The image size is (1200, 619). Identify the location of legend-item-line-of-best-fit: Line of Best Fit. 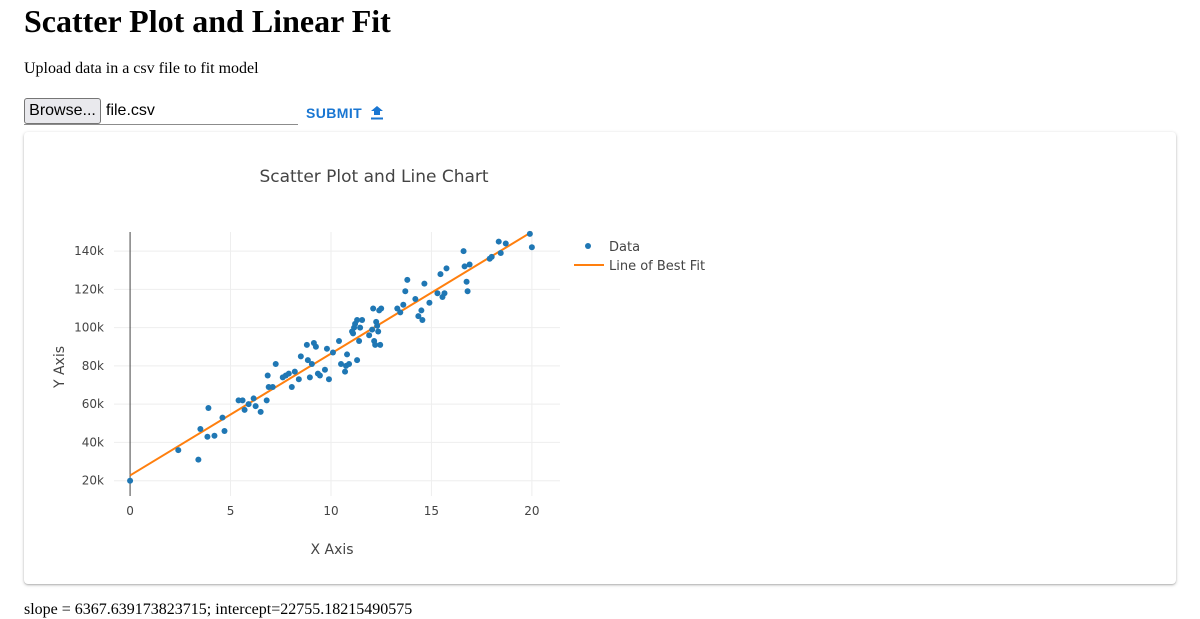
(639, 266).